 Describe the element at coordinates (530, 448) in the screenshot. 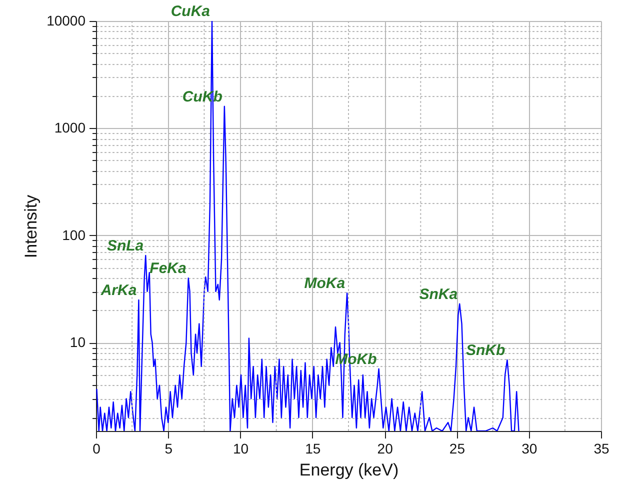

I see `x-tick-label: 30` at that location.